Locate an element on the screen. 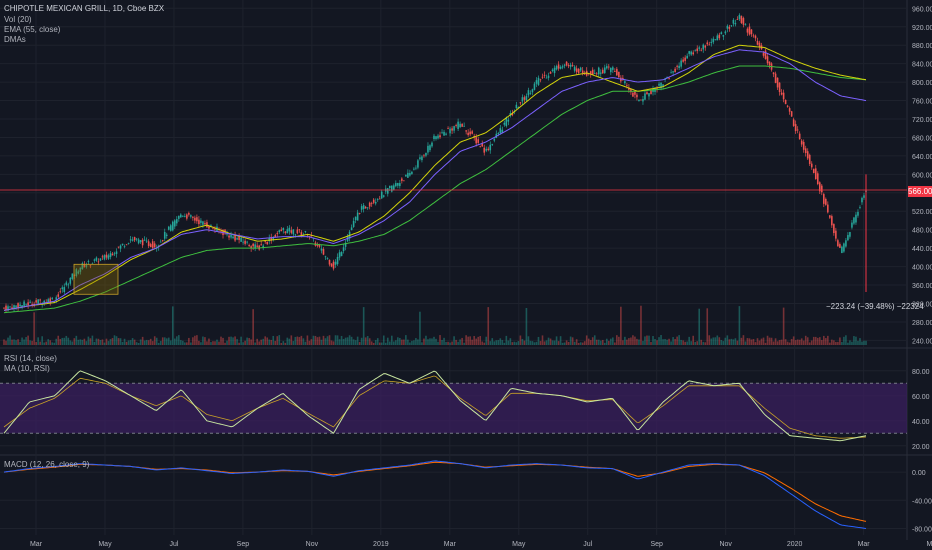 This screenshot has width=932, height=550. indicator-label-dmas: DMAs is located at coordinates (15, 39).